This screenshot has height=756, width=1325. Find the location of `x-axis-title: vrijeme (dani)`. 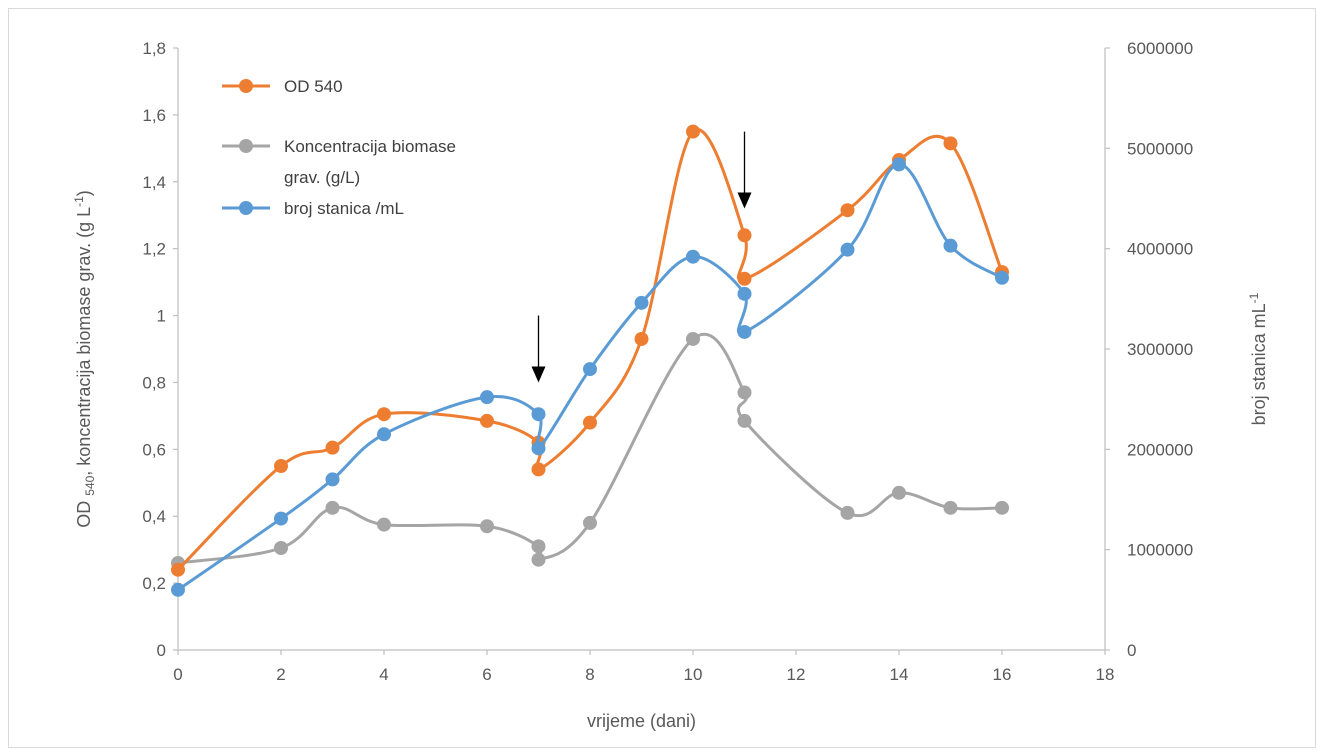

x-axis-title: vrijeme (dani) is located at coordinates (641, 721).